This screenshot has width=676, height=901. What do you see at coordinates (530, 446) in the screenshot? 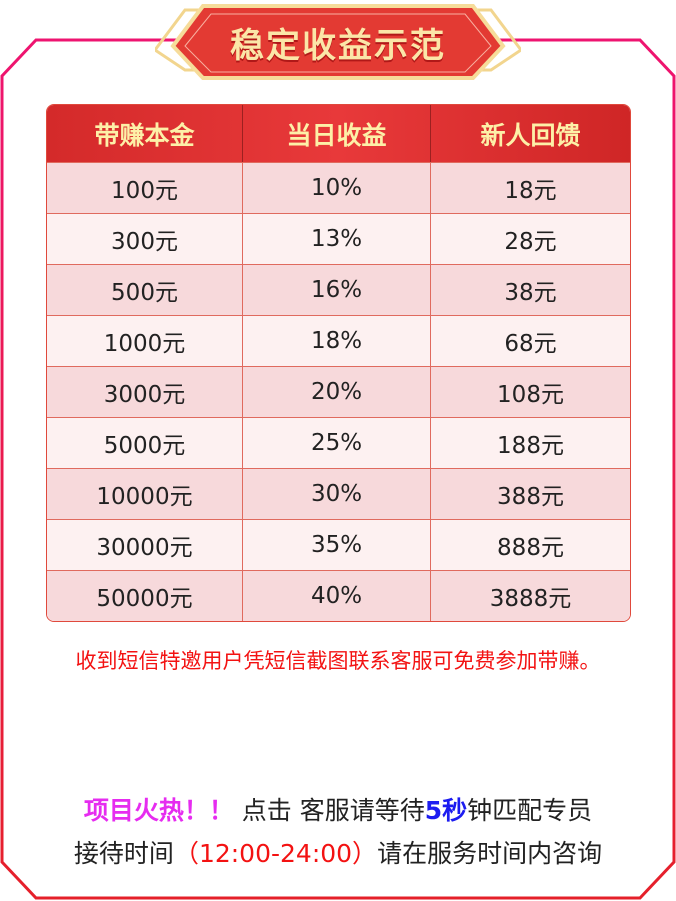
I see `cell-bonus: 188元` at bounding box center [530, 446].